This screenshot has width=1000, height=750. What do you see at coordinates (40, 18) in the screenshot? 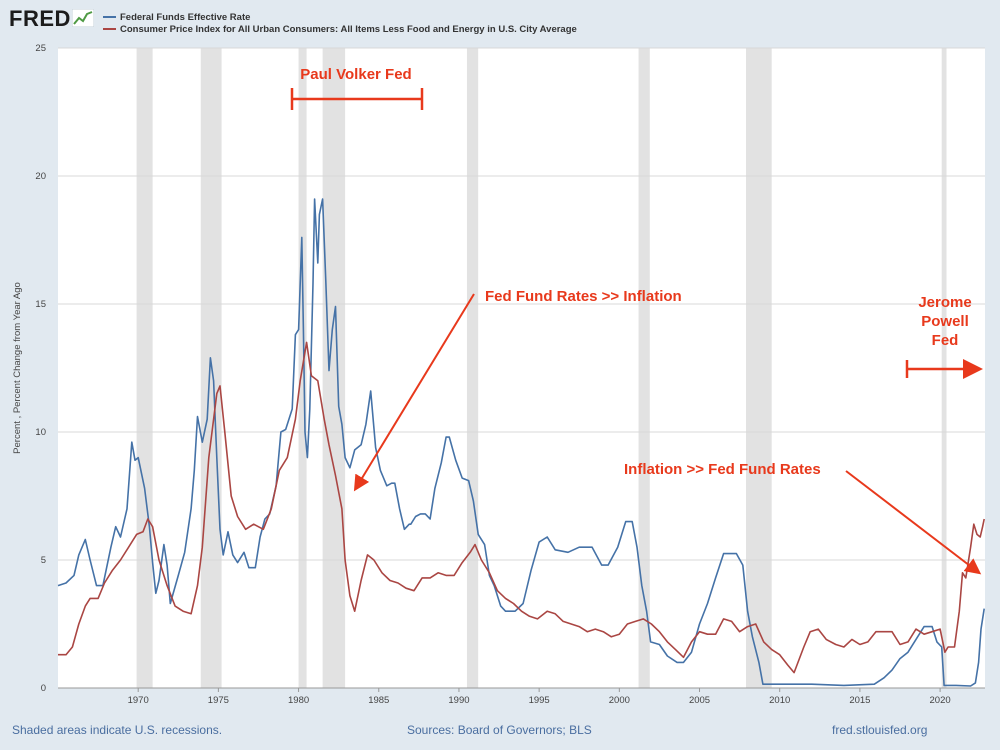
I see `fred-logo: FRED` at bounding box center [40, 18].